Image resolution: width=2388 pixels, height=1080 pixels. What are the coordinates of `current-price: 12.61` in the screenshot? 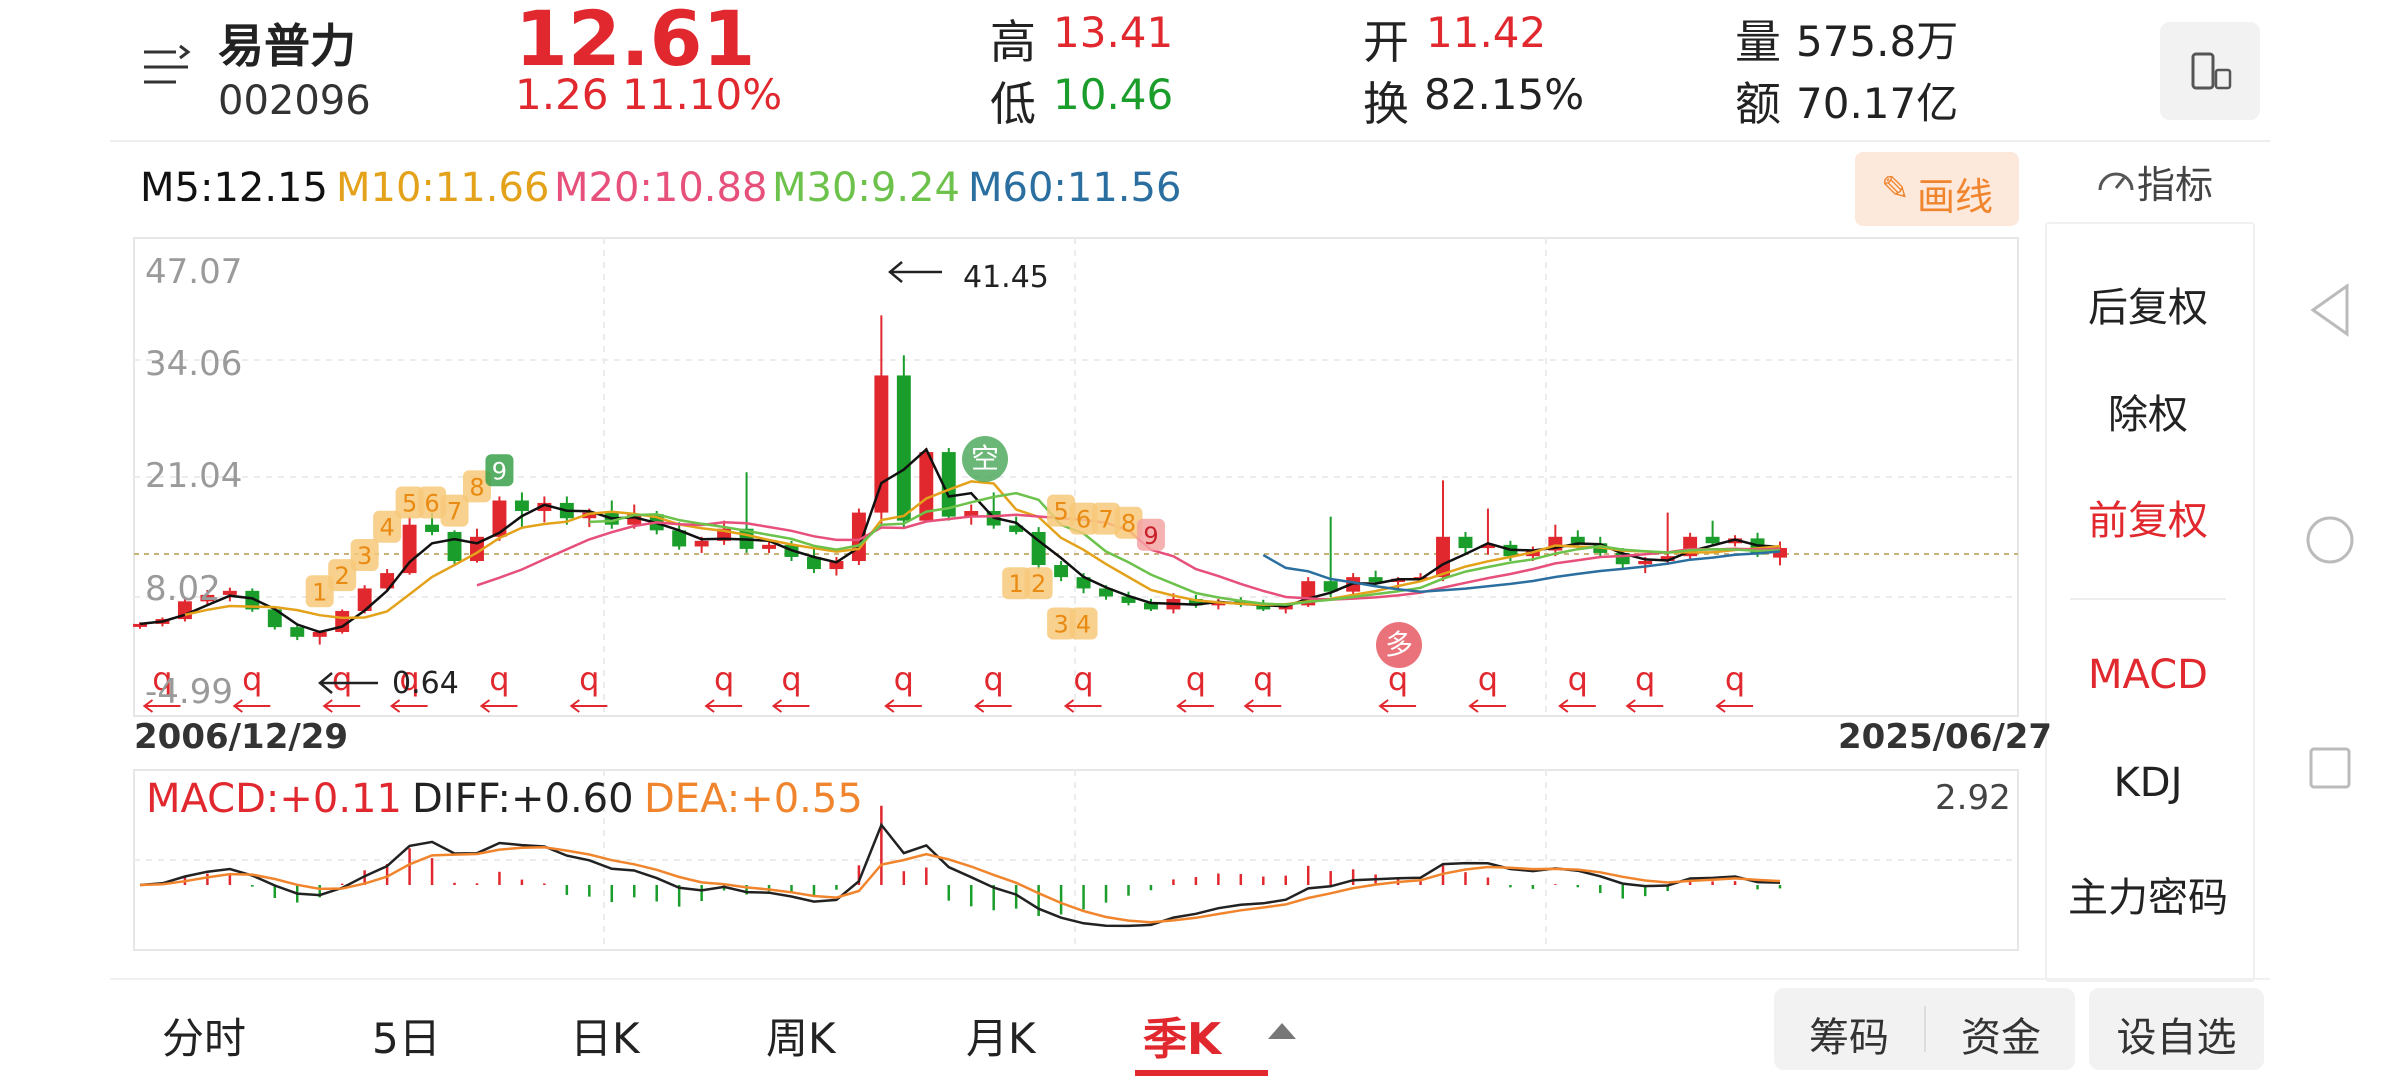 It's located at (635, 41).